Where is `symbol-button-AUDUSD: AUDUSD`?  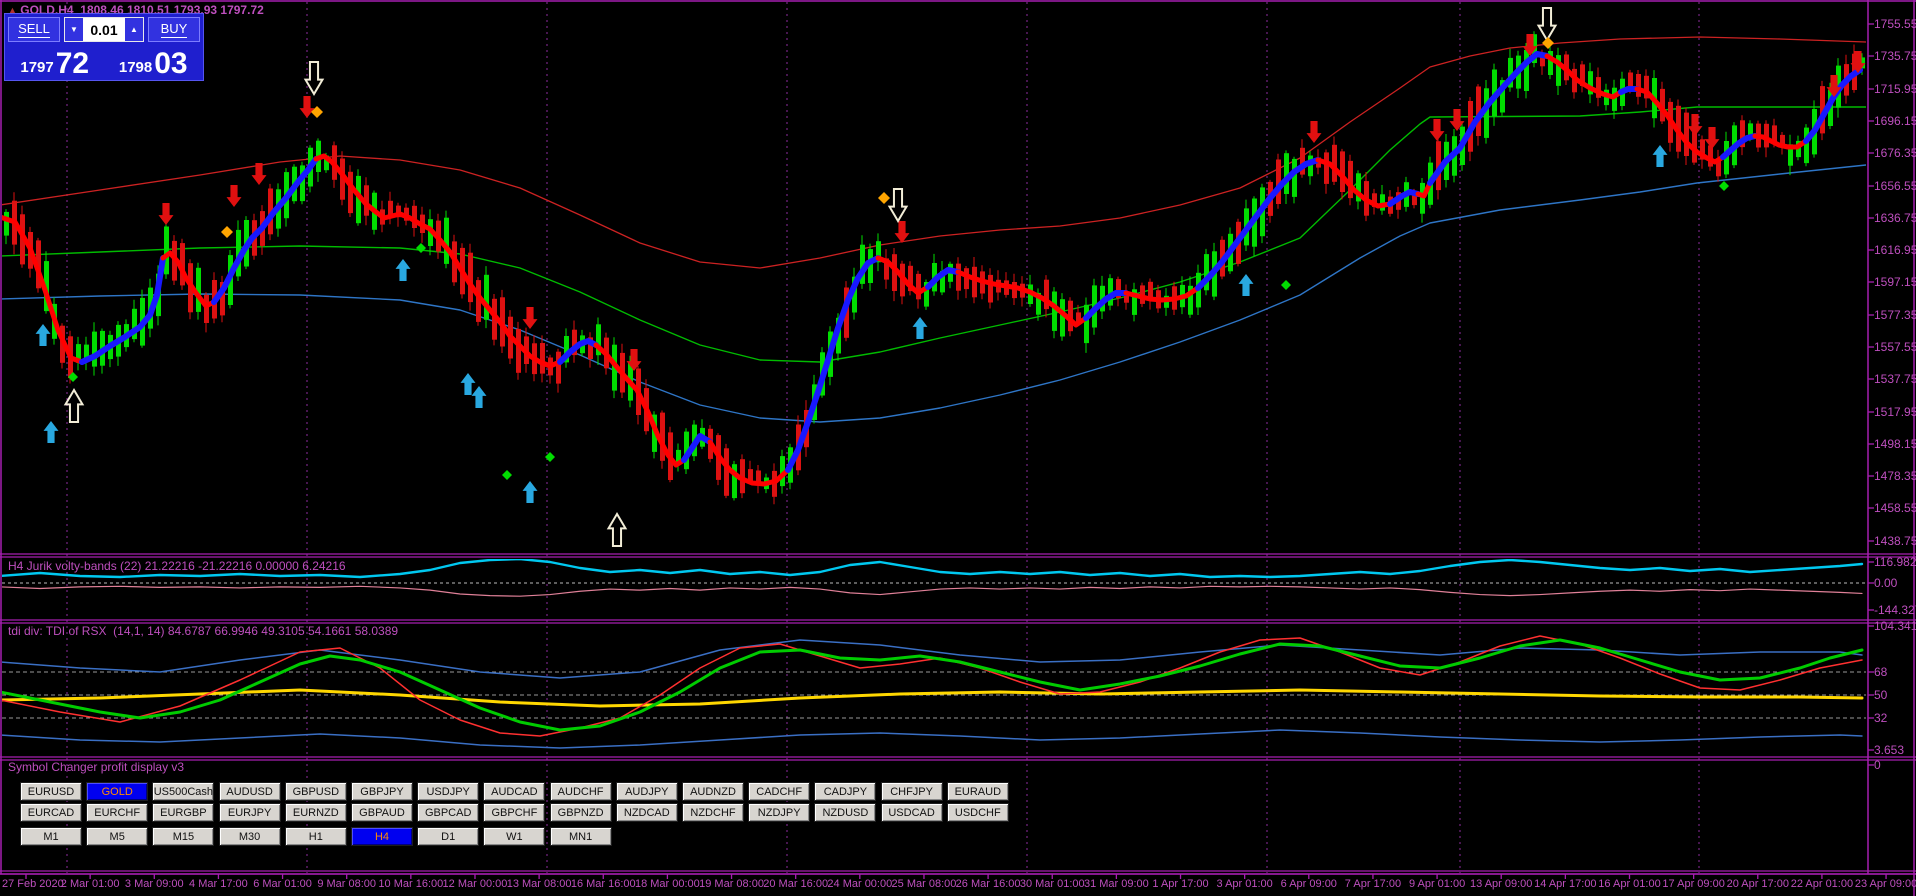 symbol-button-AUDUSD: AUDUSD is located at coordinates (249, 791).